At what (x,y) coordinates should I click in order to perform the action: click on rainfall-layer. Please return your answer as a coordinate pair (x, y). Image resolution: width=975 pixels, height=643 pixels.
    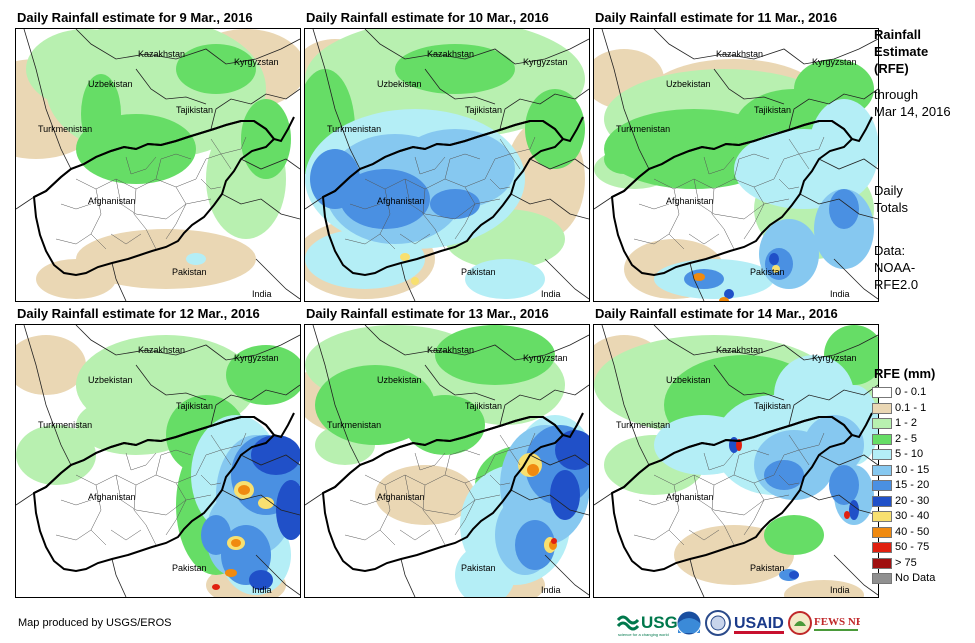
    Looking at the image, I should click on (736, 175).